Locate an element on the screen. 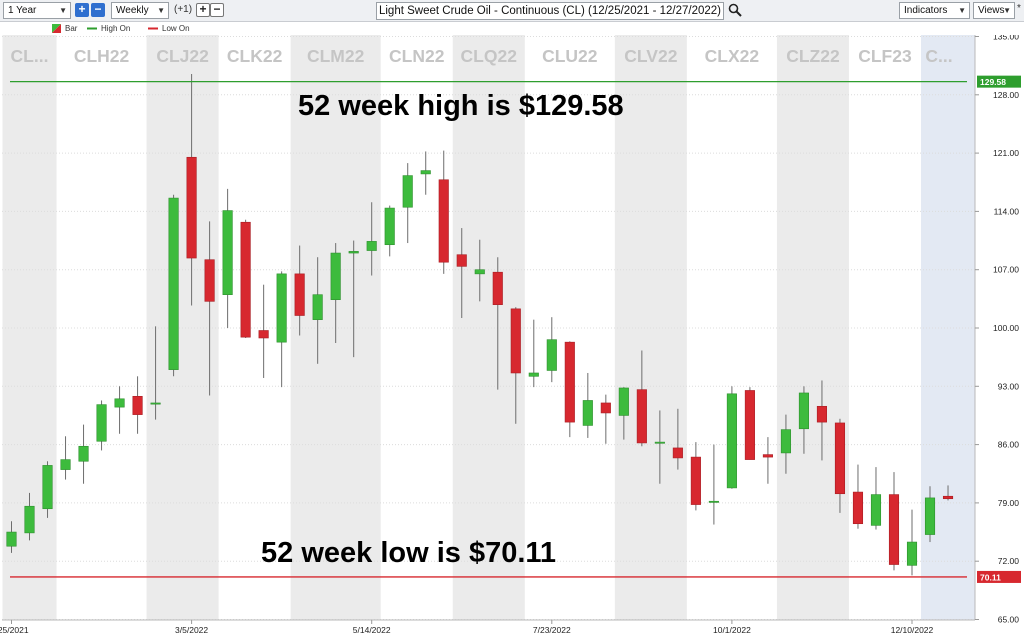 The image size is (1024, 639). indicators-dropdown: Indicators ▼ is located at coordinates (934, 10).